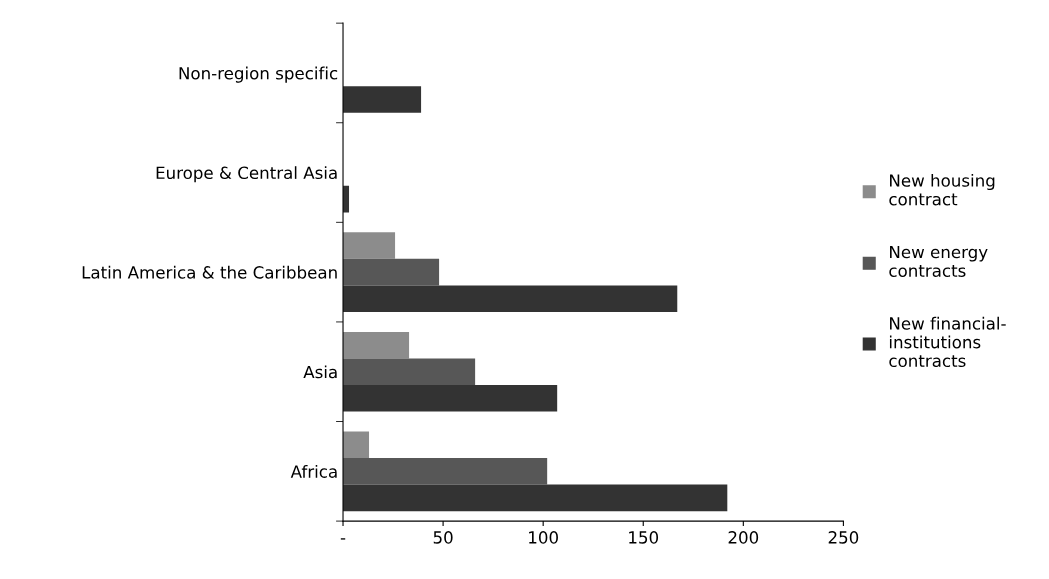 This screenshot has width=1049, height=579. I want to click on y-tick-label: Asia, so click(320, 372).